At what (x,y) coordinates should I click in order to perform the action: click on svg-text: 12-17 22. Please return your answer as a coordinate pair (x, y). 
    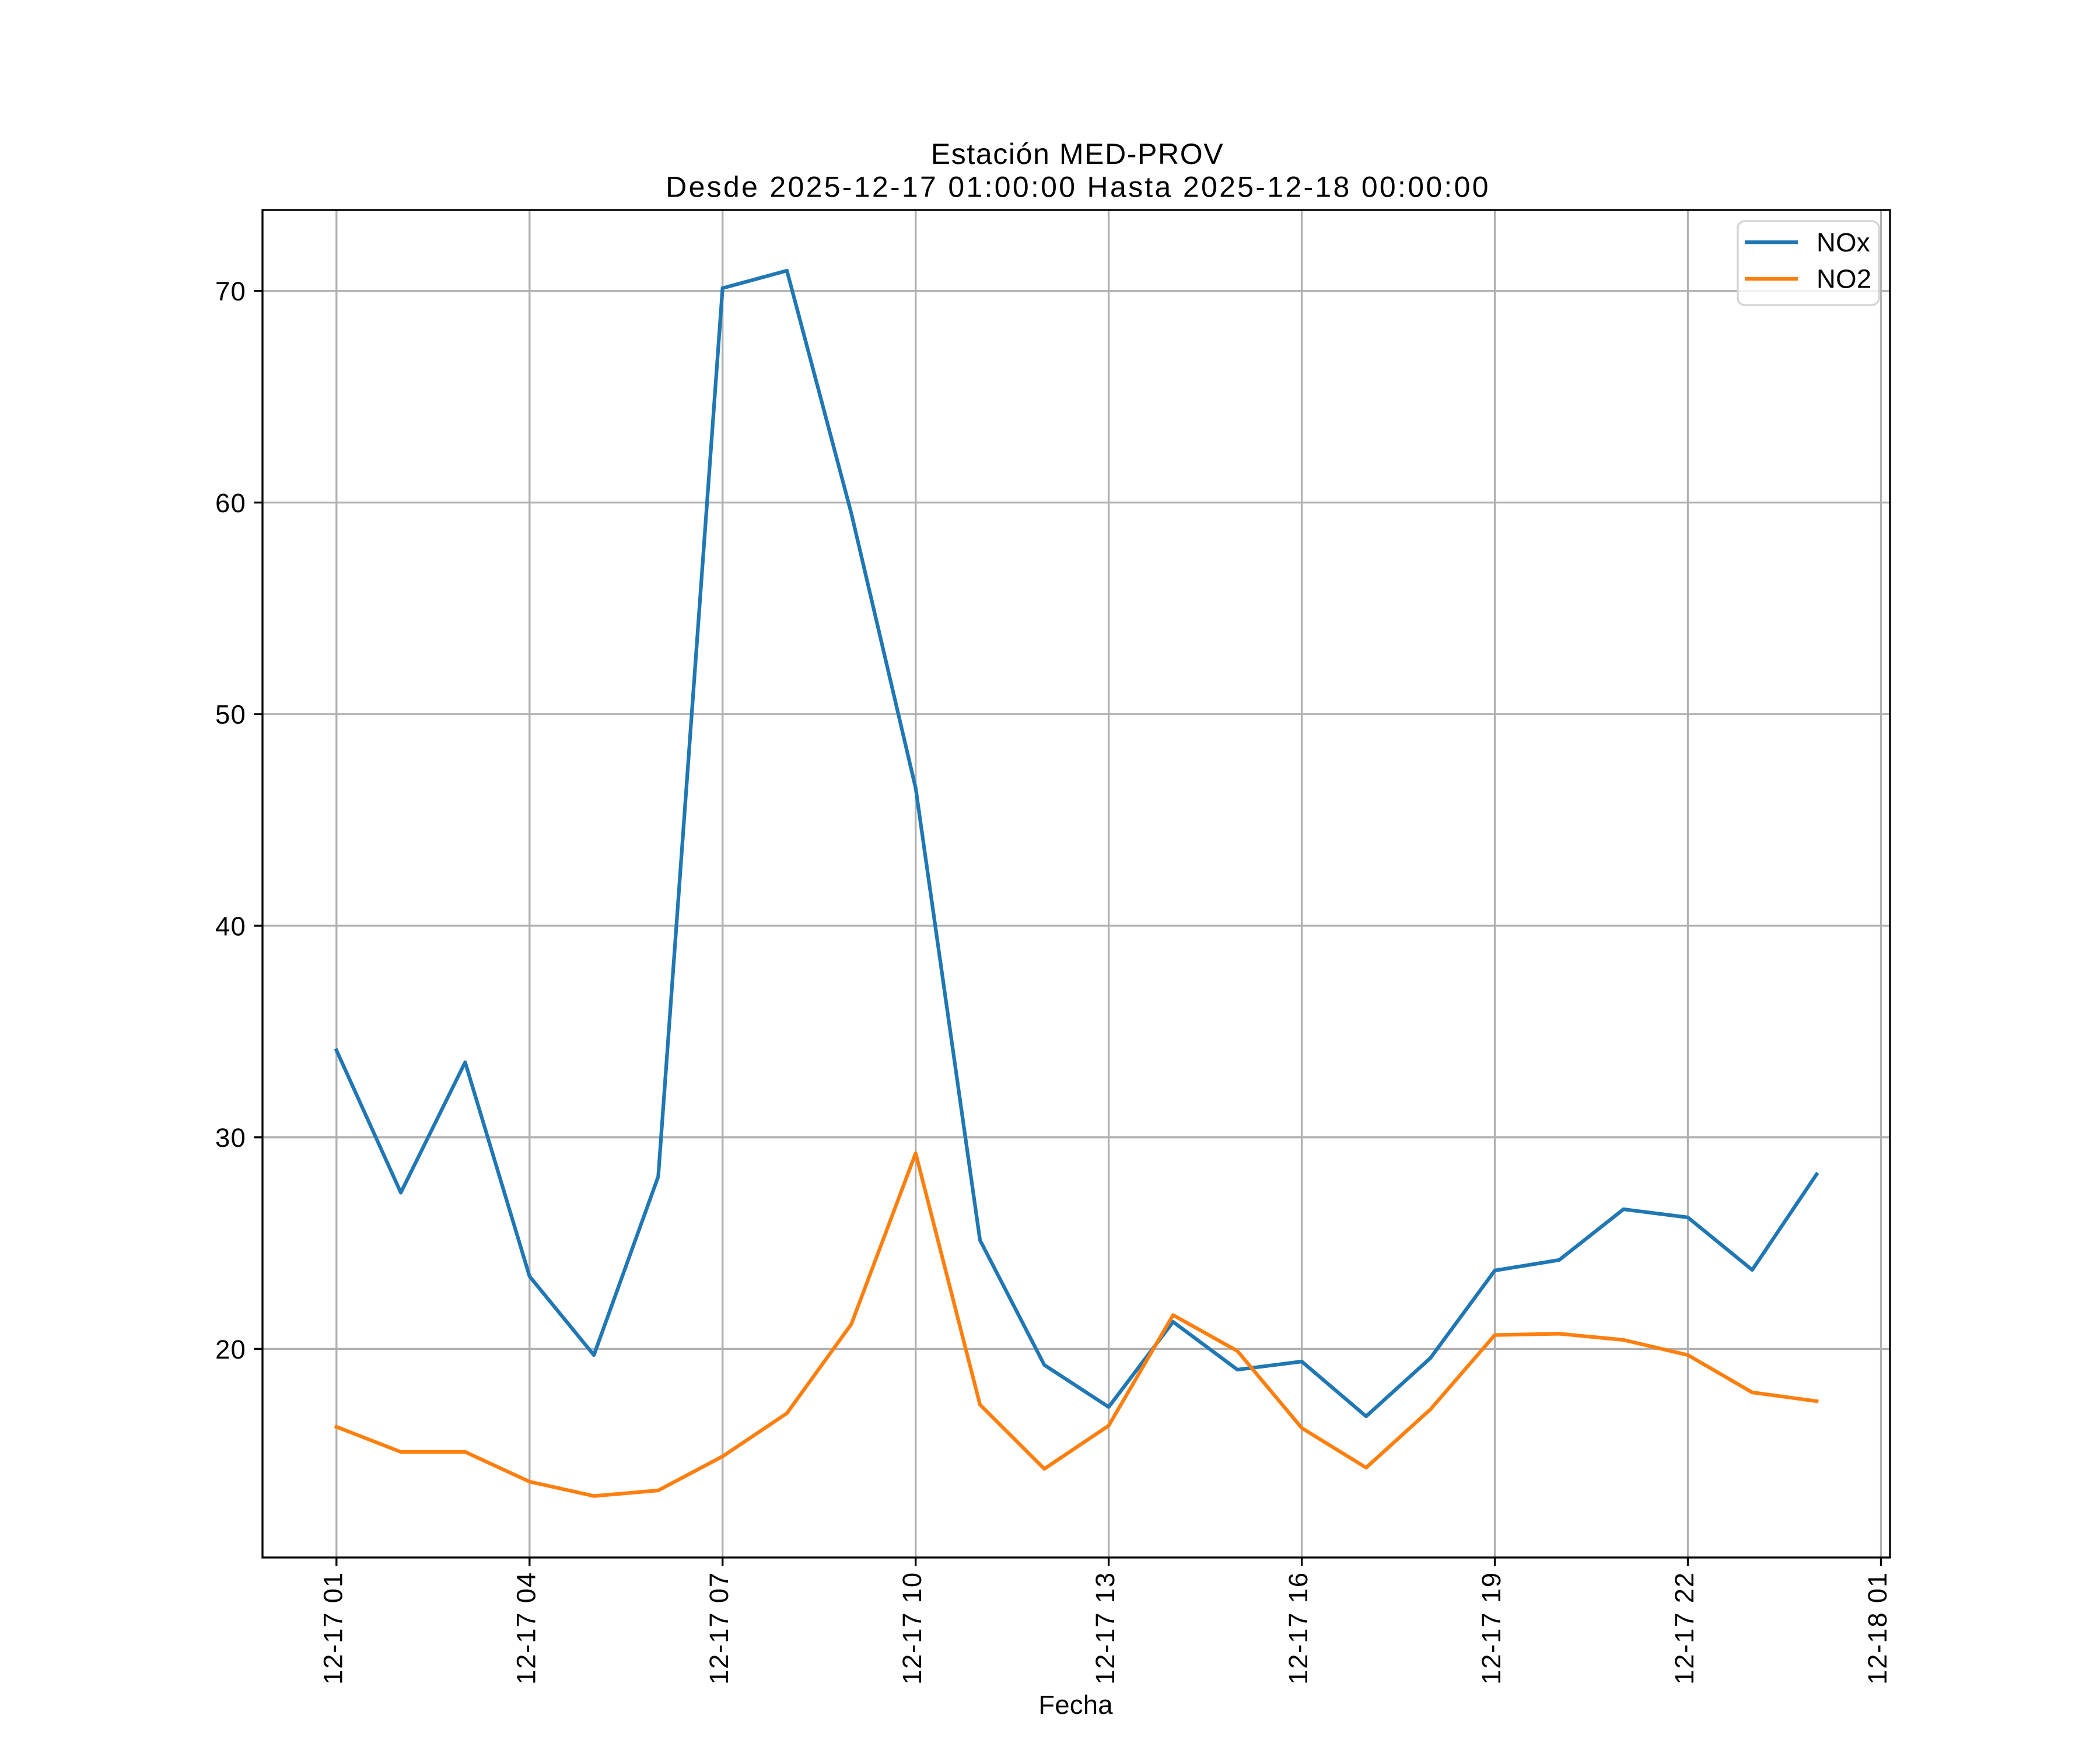
    Looking at the image, I should click on (1685, 1629).